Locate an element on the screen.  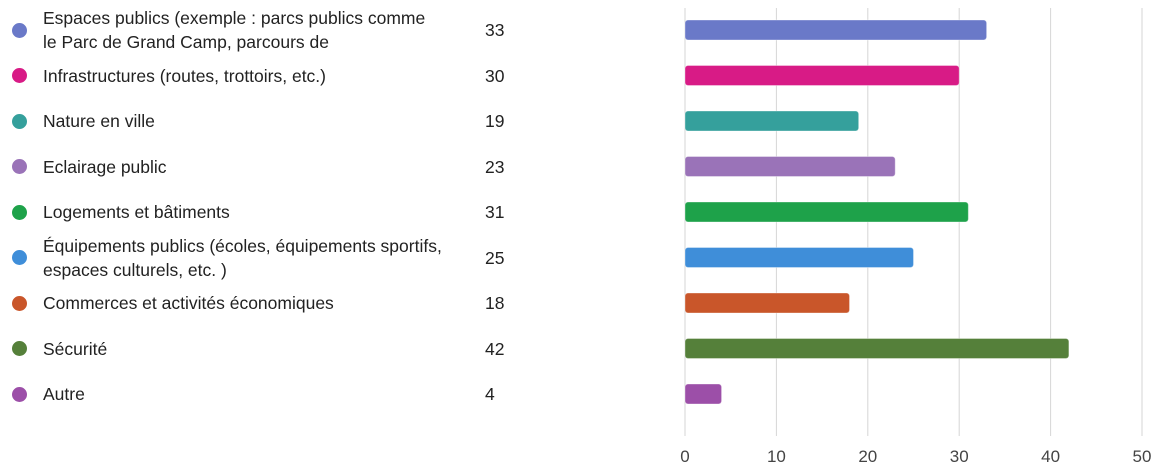
data-label: 23 is located at coordinates (495, 166).